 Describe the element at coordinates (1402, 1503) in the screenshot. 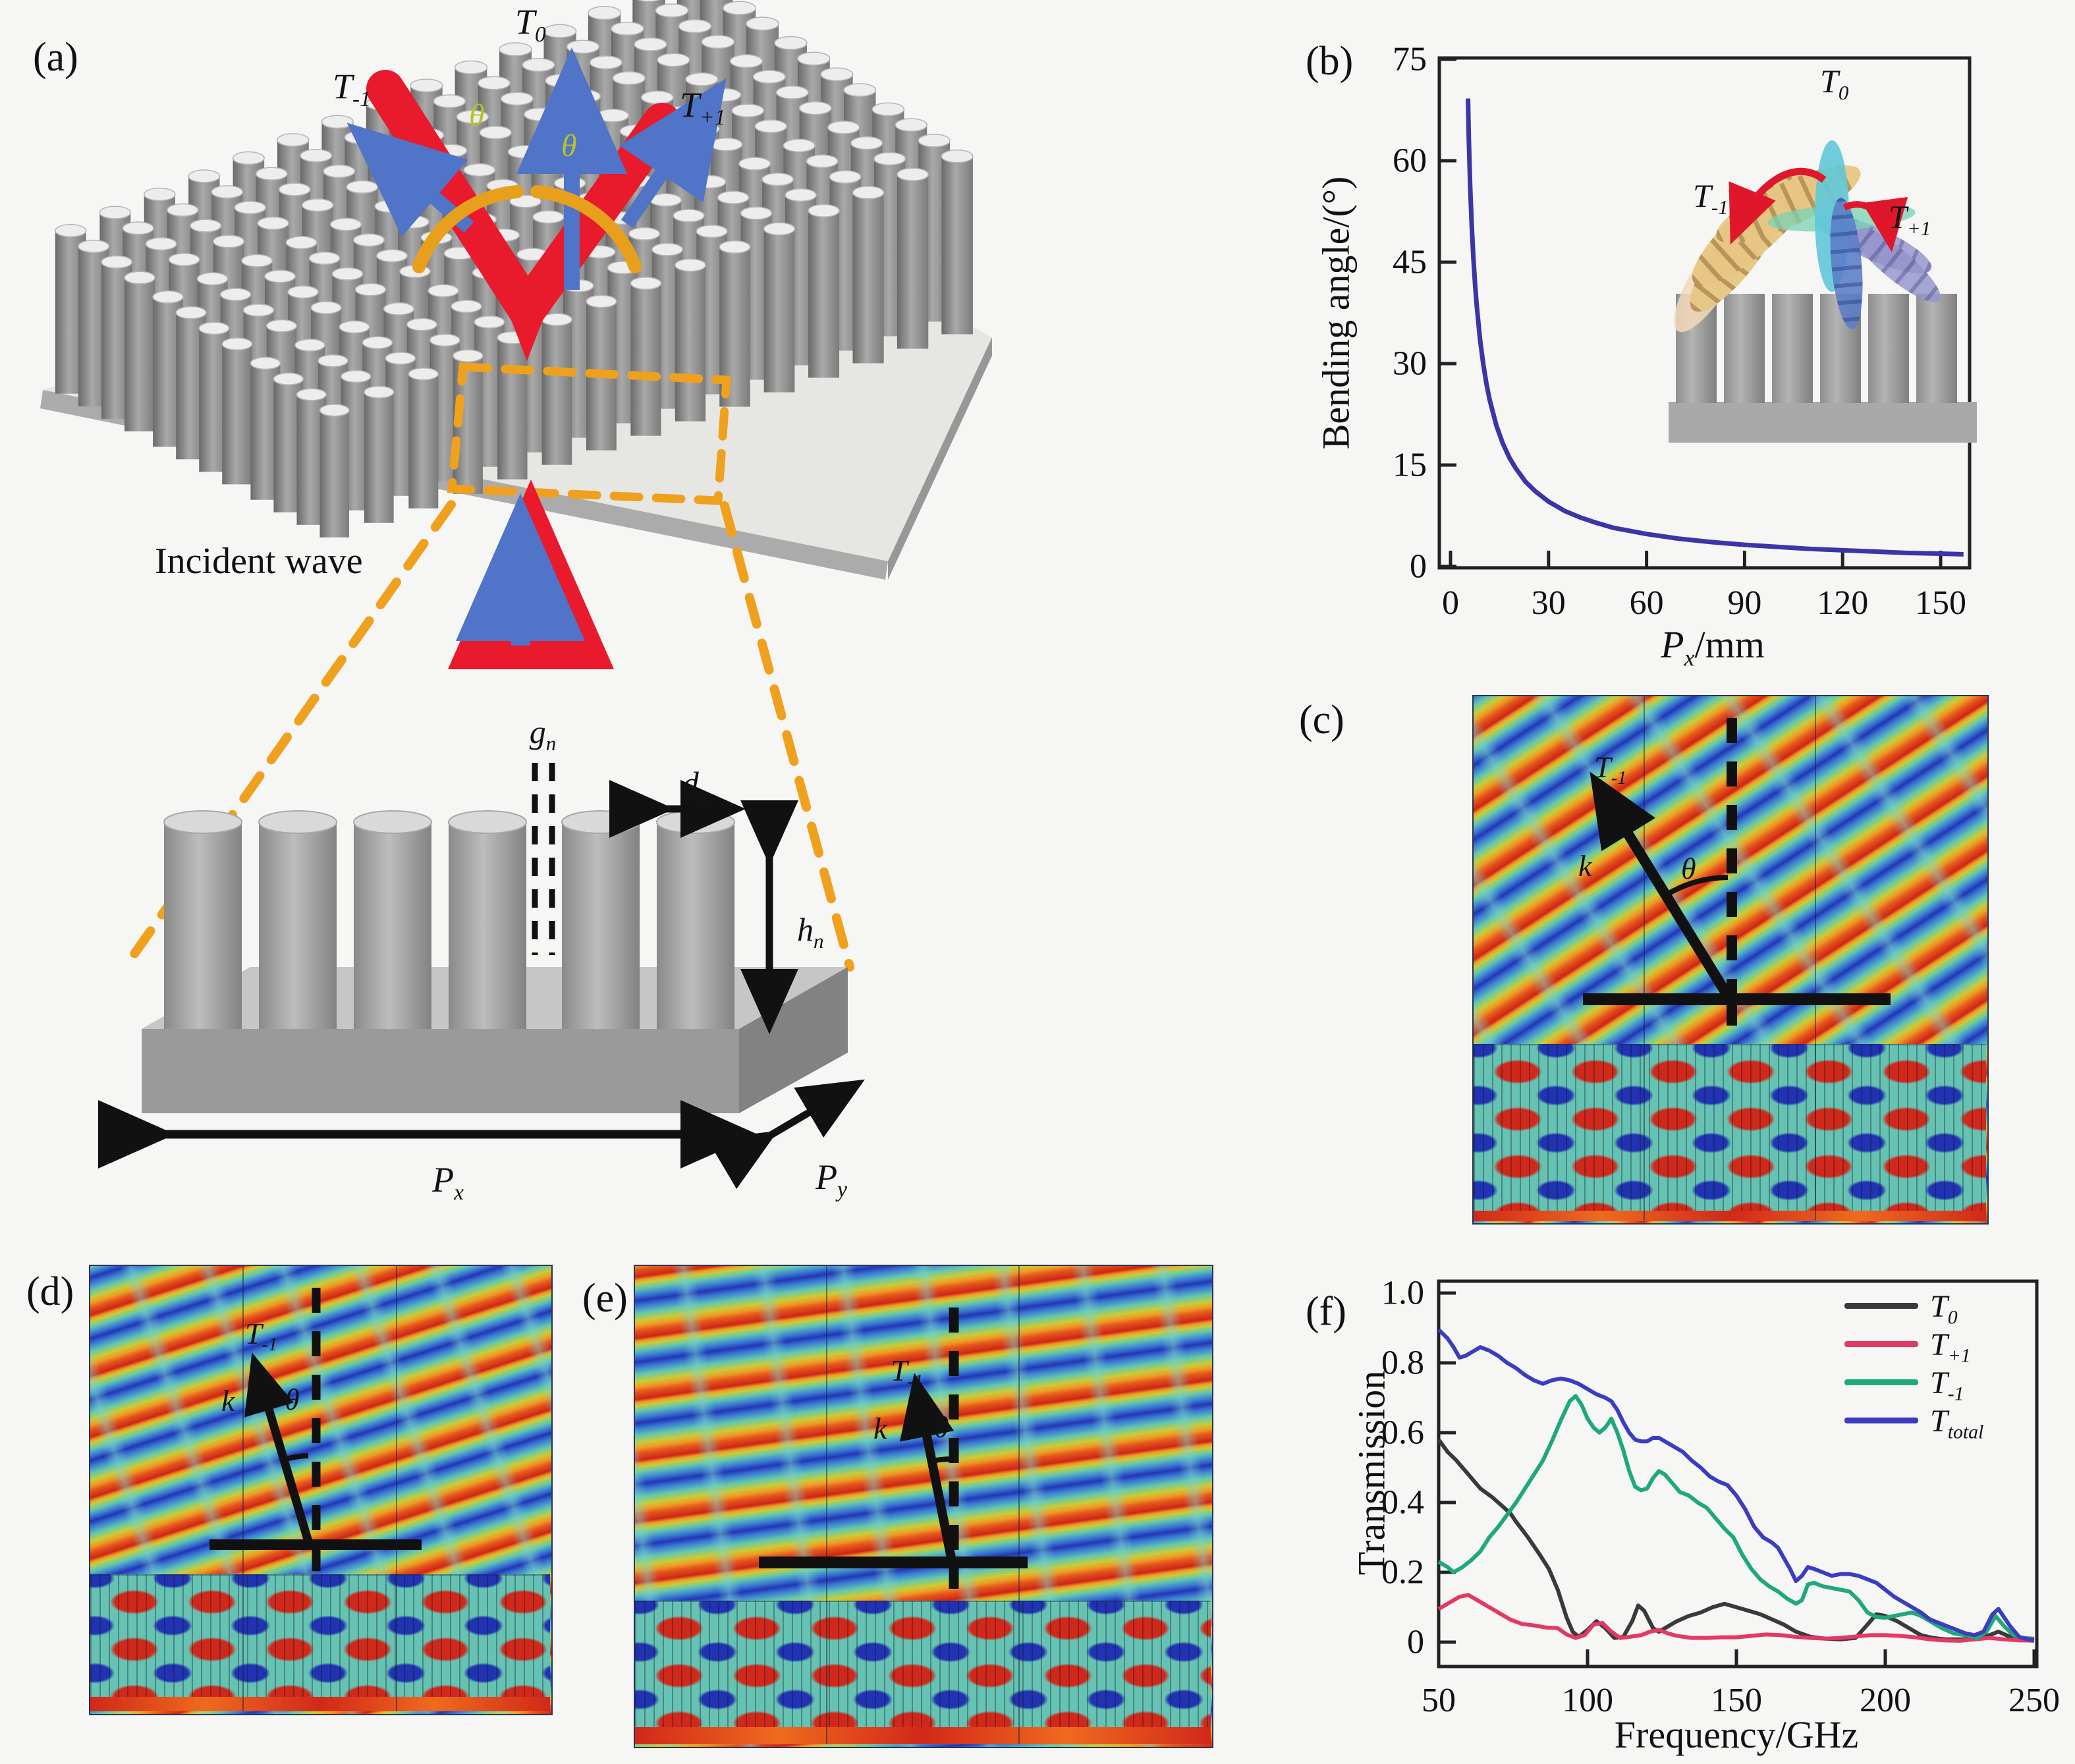

I see `f-ytick-0.4: 0.4` at that location.